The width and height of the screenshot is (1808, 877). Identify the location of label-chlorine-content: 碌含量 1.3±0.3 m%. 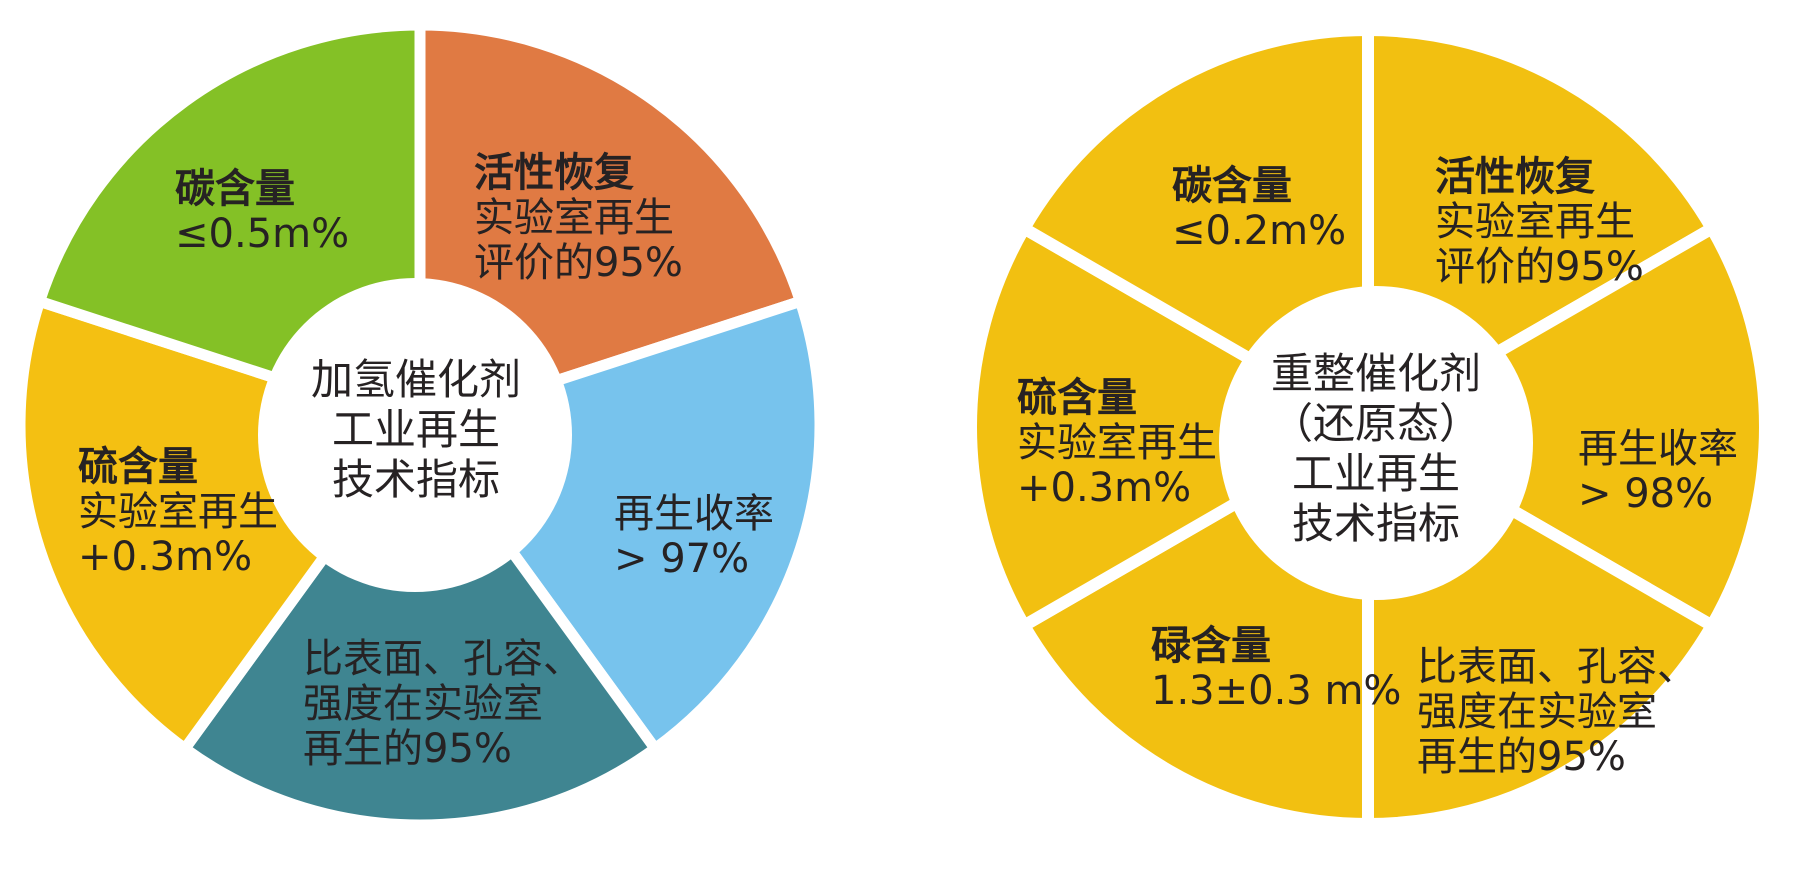
(1276, 669).